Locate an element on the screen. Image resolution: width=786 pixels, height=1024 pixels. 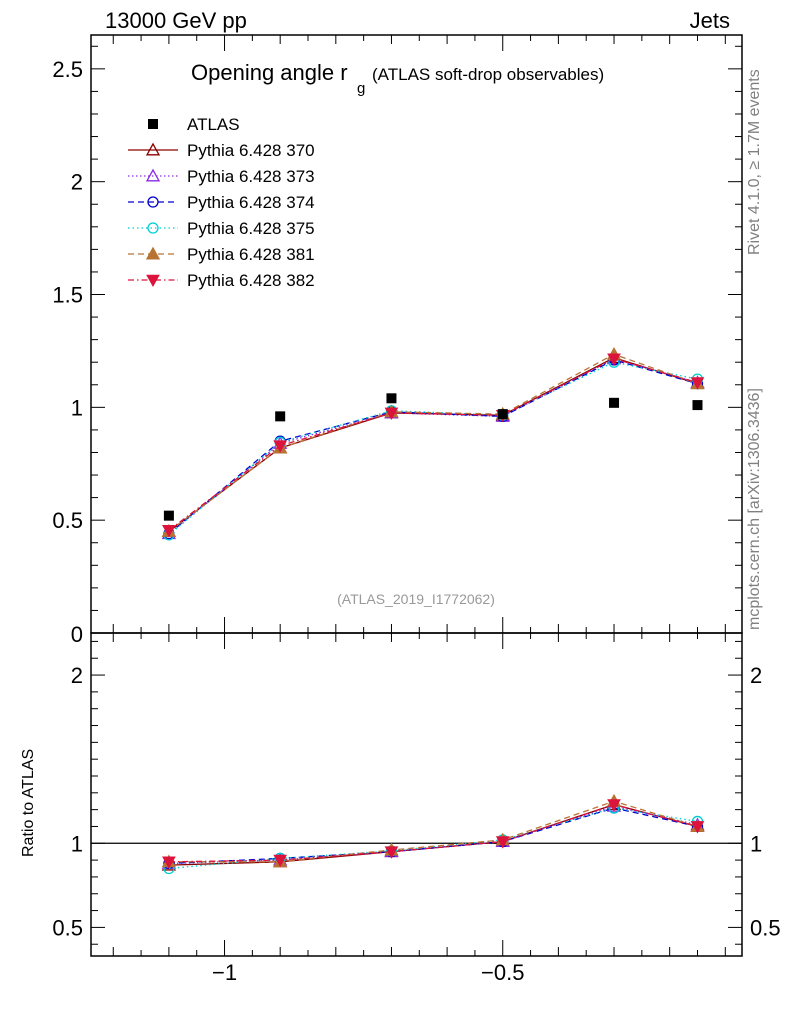
x-tick-label: −1 is located at coordinates (224, 972).